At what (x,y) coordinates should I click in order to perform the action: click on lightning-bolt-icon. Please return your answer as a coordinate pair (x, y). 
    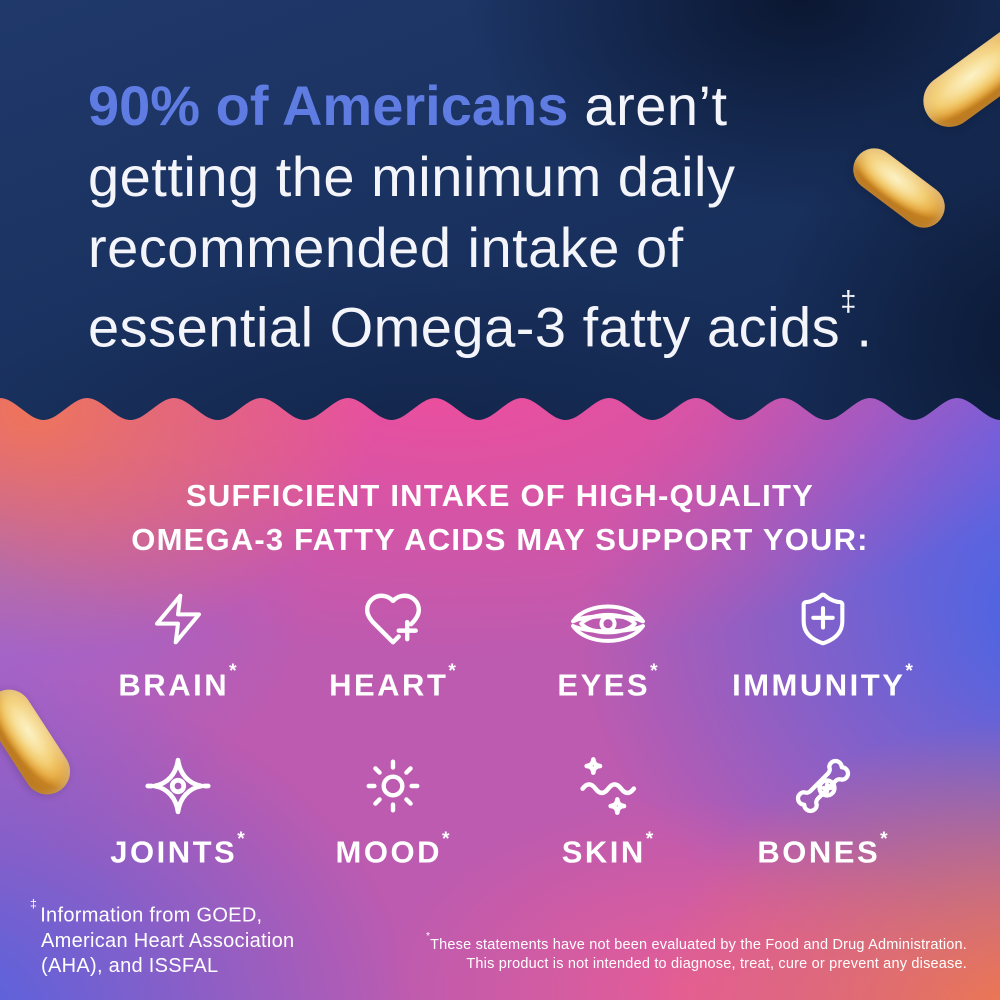
    Looking at the image, I should click on (178, 619).